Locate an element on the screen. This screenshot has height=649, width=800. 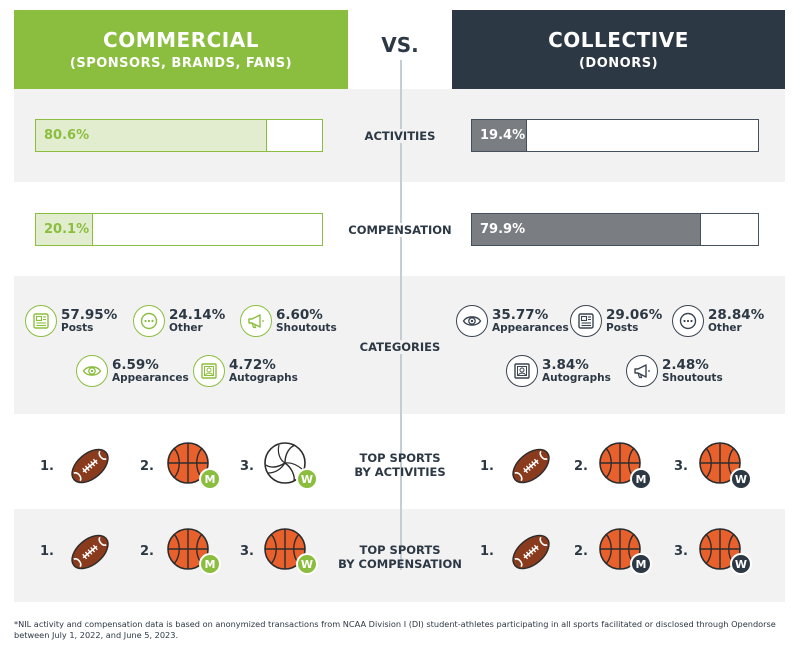
collective-header: COLLECTIVE (DONORS) is located at coordinates (618, 49).